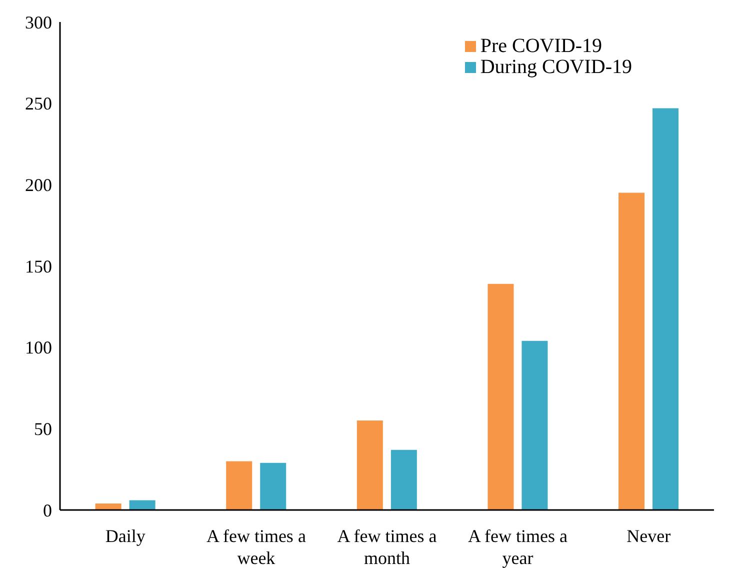  Describe the element at coordinates (43, 429) in the screenshot. I see `y-tick-label: 50` at that location.